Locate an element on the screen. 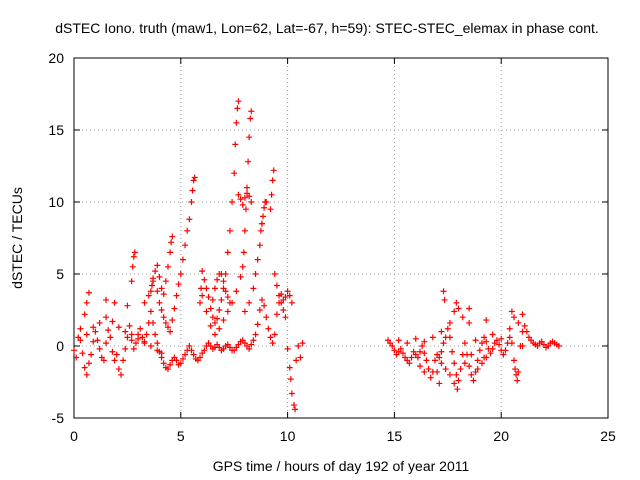 This screenshot has height=480, width=640. y-tick-label: 5 is located at coordinates (60, 274).